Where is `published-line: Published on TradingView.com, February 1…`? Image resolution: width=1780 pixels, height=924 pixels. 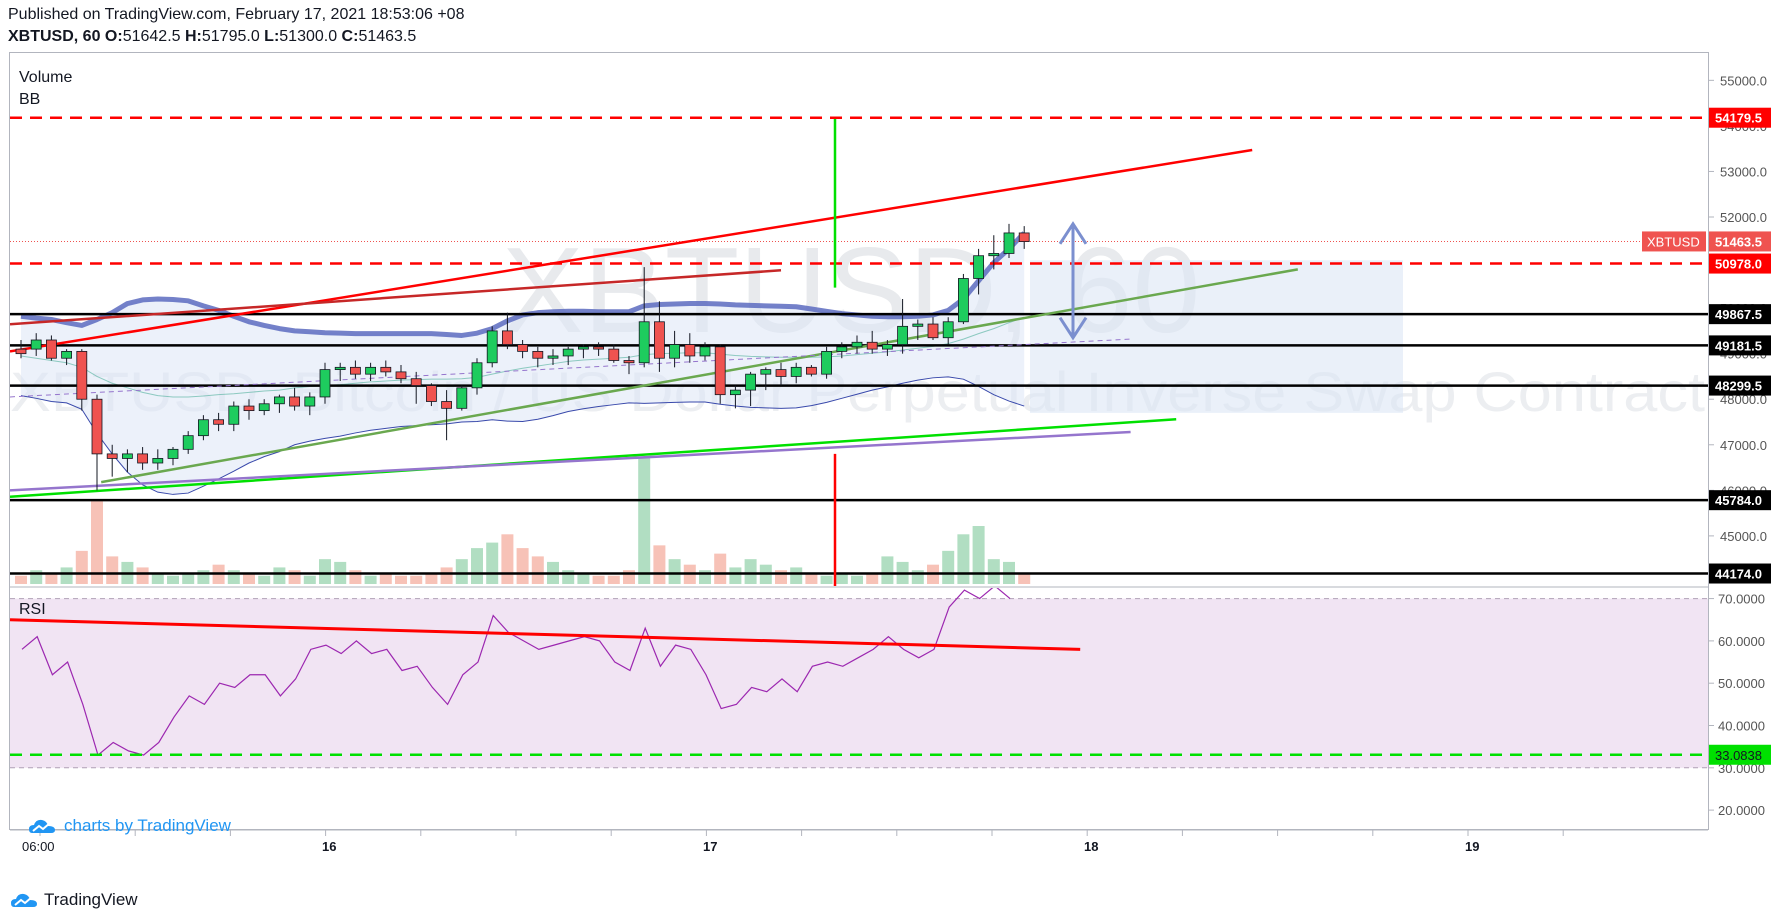 published-line: Published on TradingView.com, February 1… is located at coordinates (236, 14).